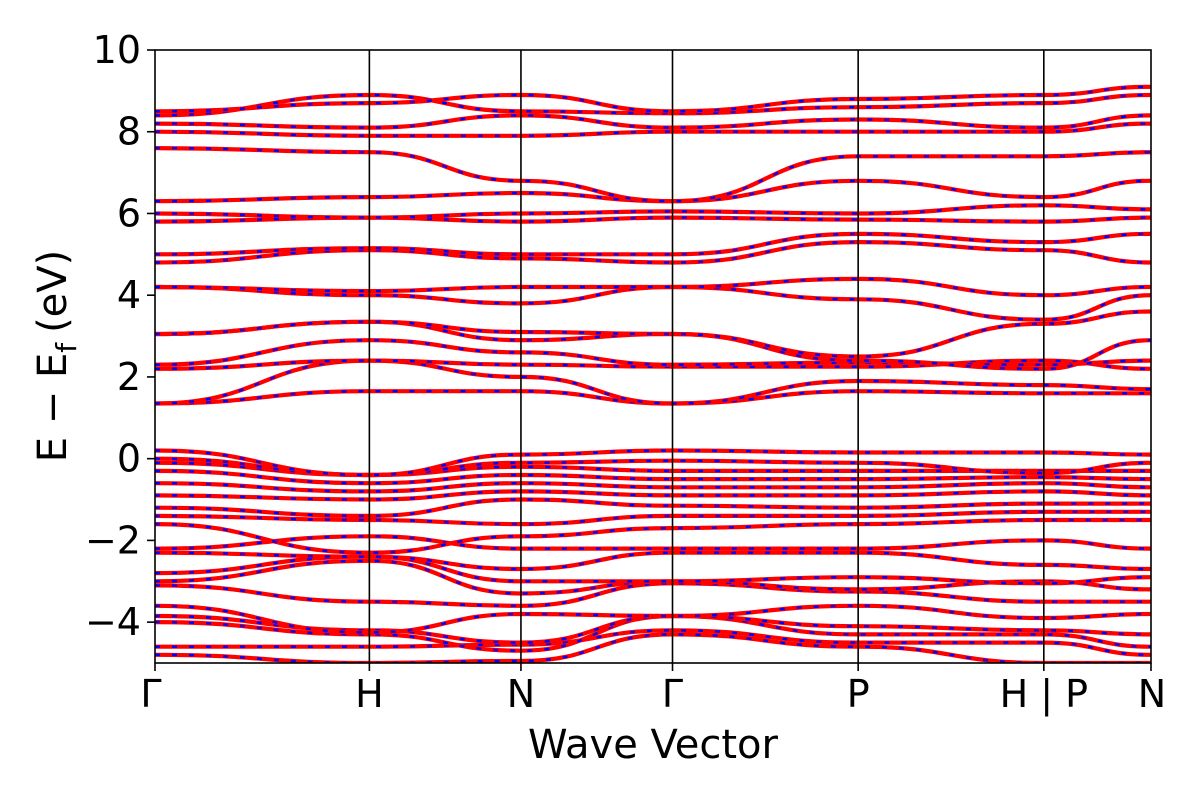  What do you see at coordinates (1044, 694) in the screenshot?
I see `x-tick-label: H | P` at bounding box center [1044, 694].